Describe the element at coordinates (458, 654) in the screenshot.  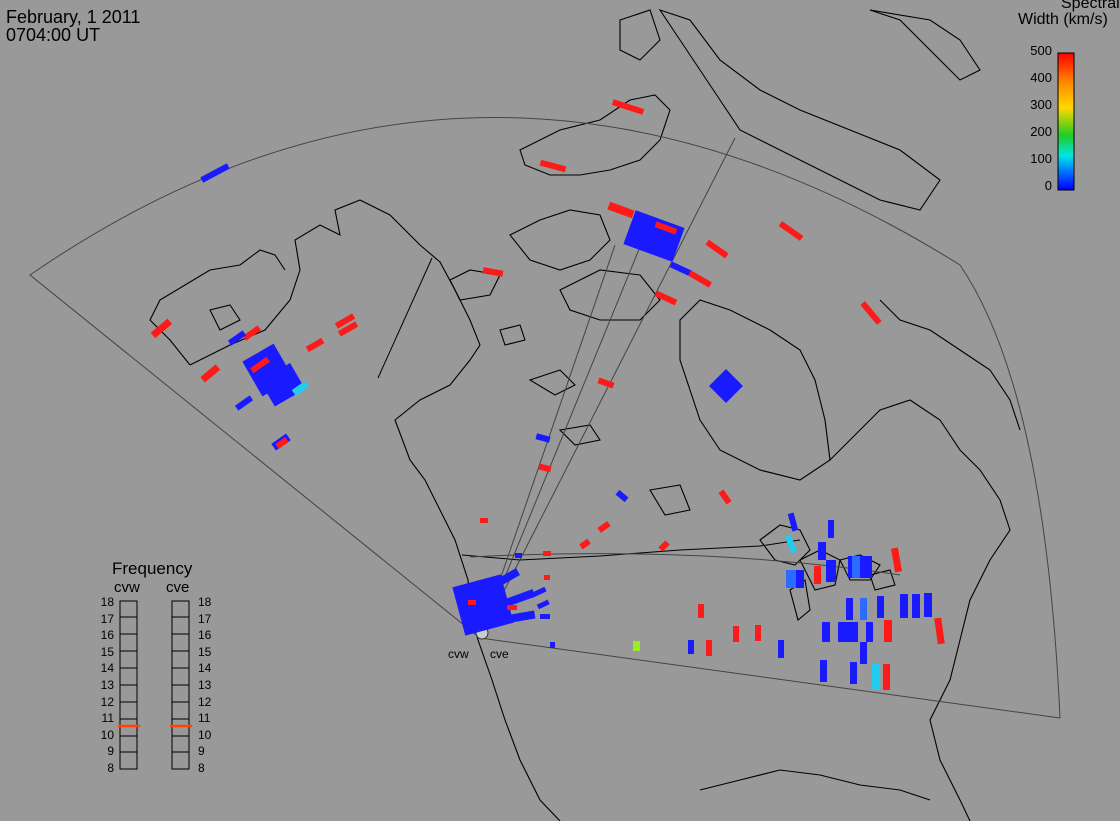
I see `radar-label-cvw: cvw` at that location.